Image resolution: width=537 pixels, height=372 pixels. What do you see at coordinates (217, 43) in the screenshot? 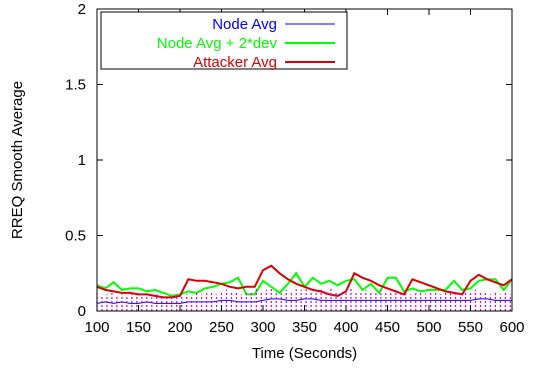
I see `legend-label-2: Node Avg + 2*dev` at bounding box center [217, 43].